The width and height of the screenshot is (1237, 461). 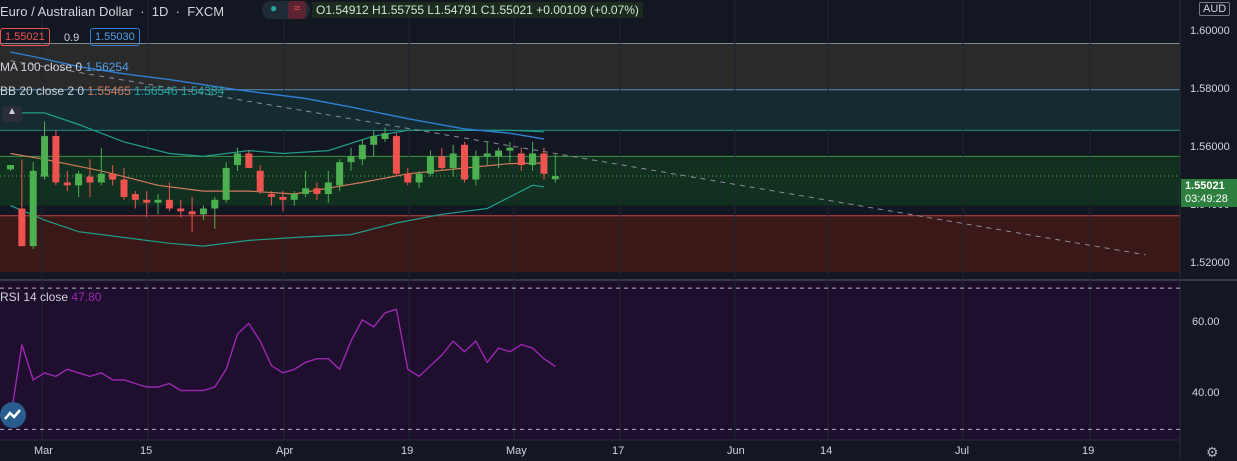 What do you see at coordinates (736, 451) in the screenshot?
I see `time-tick: Jun` at bounding box center [736, 451].